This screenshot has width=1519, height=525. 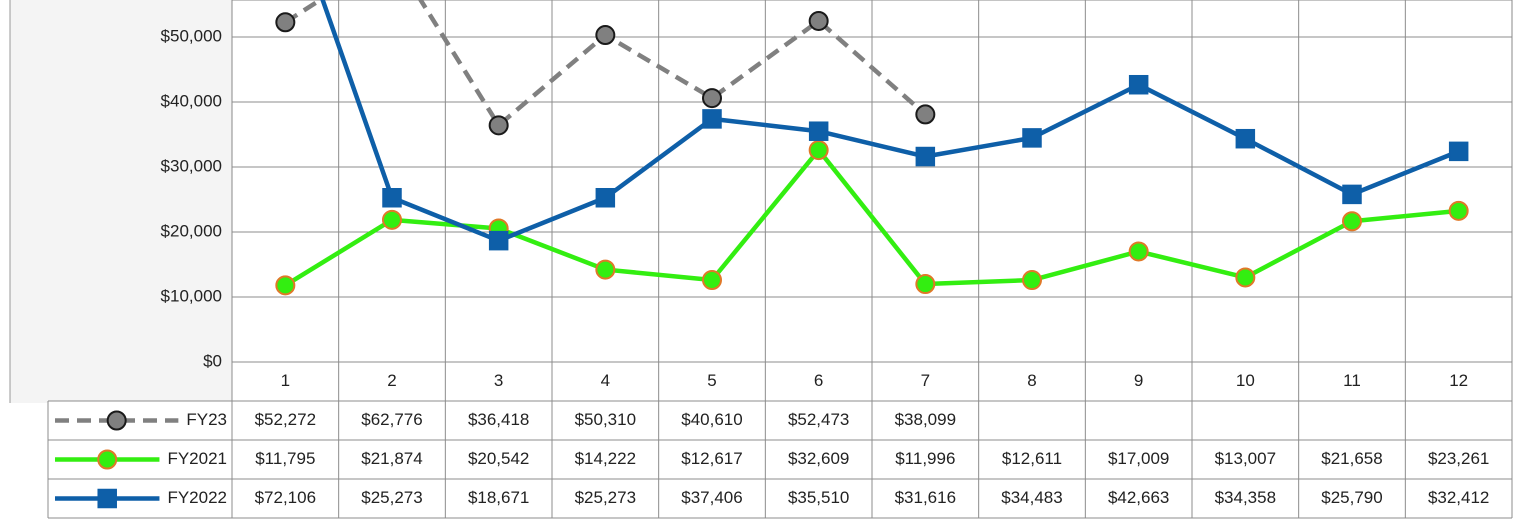 What do you see at coordinates (498, 419) in the screenshot?
I see `table-cell: $36,418` at bounding box center [498, 419].